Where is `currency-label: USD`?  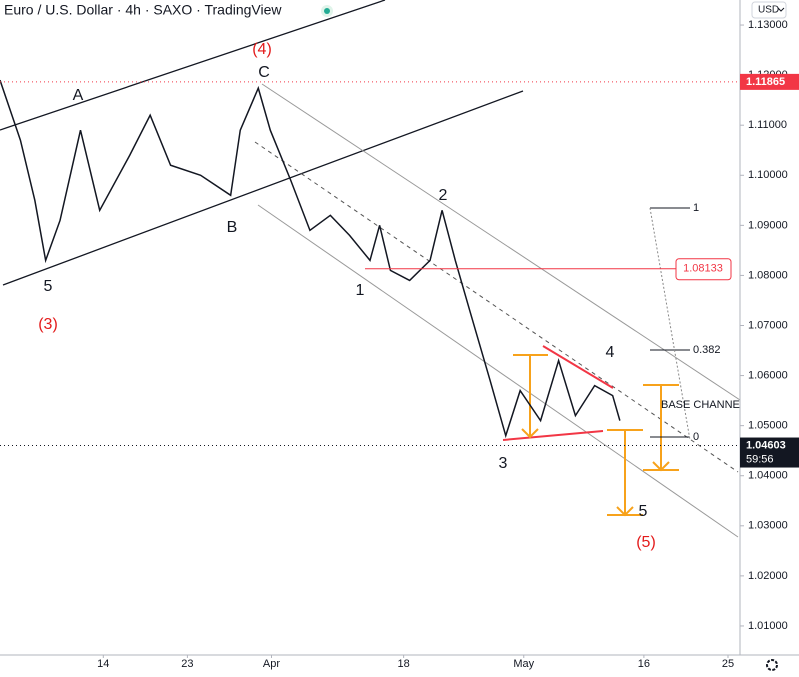
currency-label: USD is located at coordinates (768, 10).